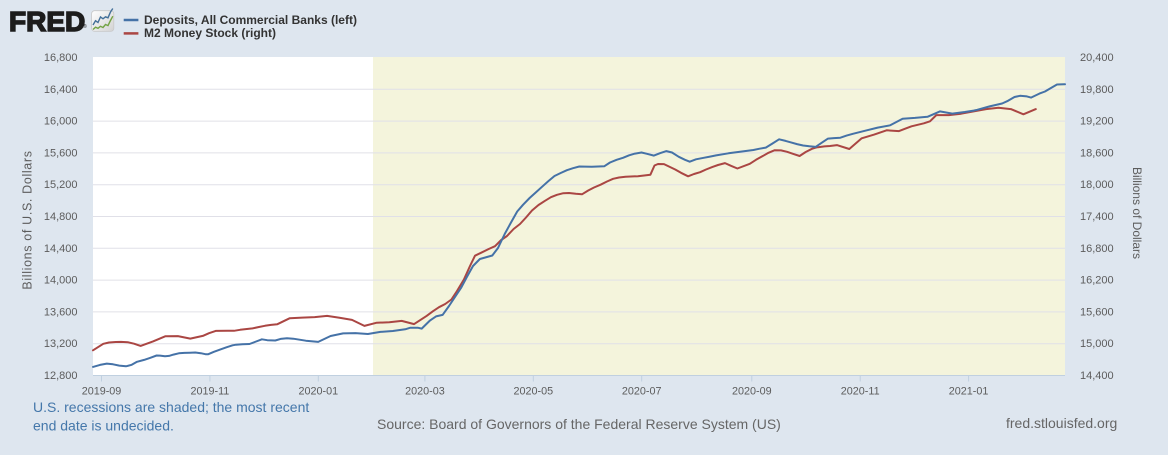 The image size is (1168, 455). I want to click on svg-text: 19,800, so click(1097, 90).